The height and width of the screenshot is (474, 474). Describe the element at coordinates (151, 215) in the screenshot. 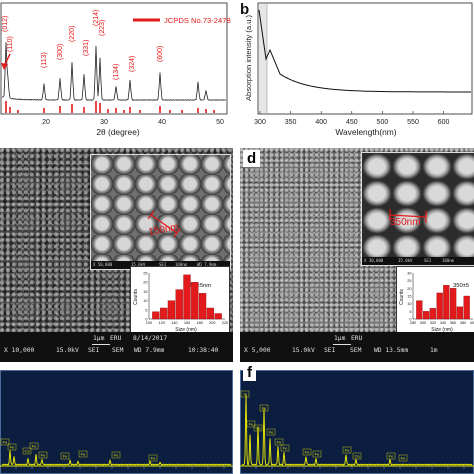

I see `size-marker-cap` at that location.